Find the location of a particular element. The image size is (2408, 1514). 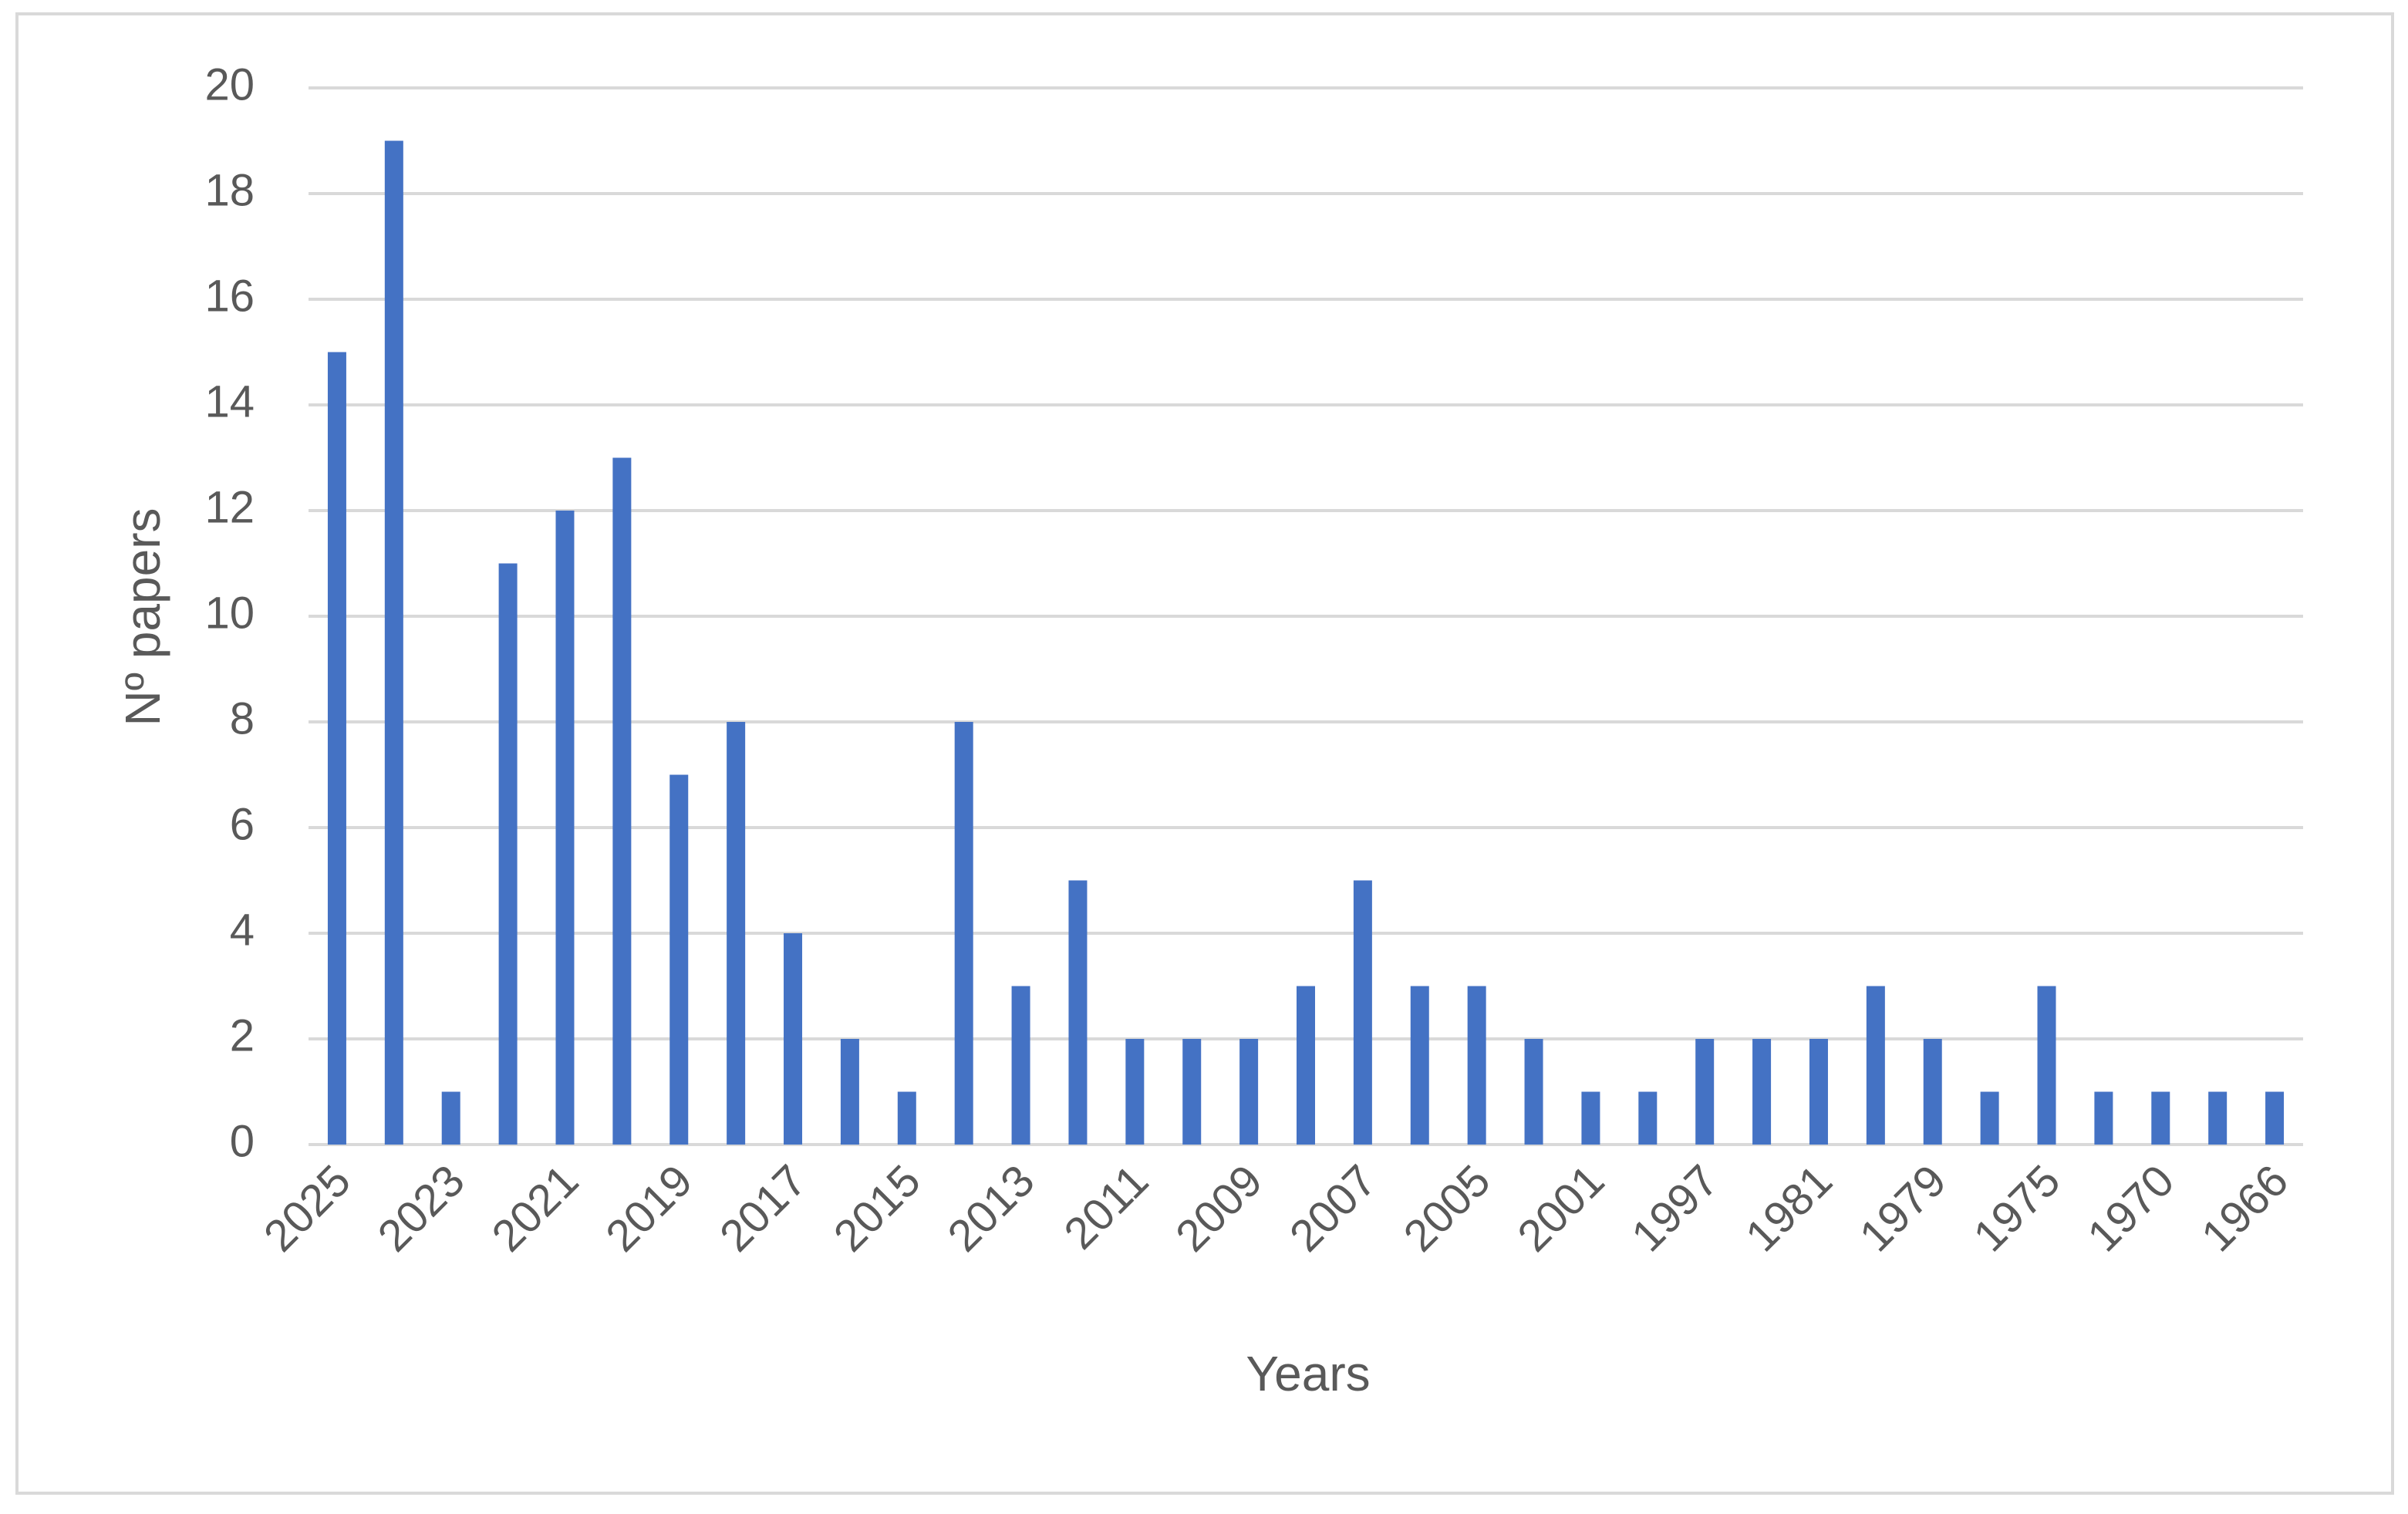

y-tick-label: 6 is located at coordinates (242, 824).